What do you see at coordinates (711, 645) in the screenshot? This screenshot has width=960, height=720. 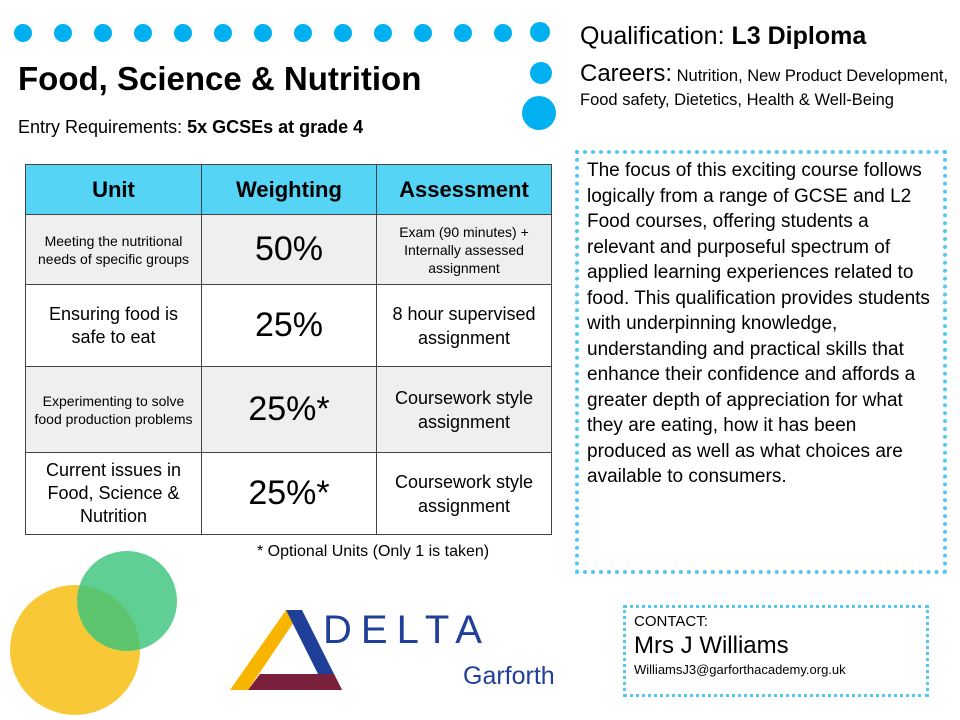 I see `contact-name: Mrs J Williams` at bounding box center [711, 645].